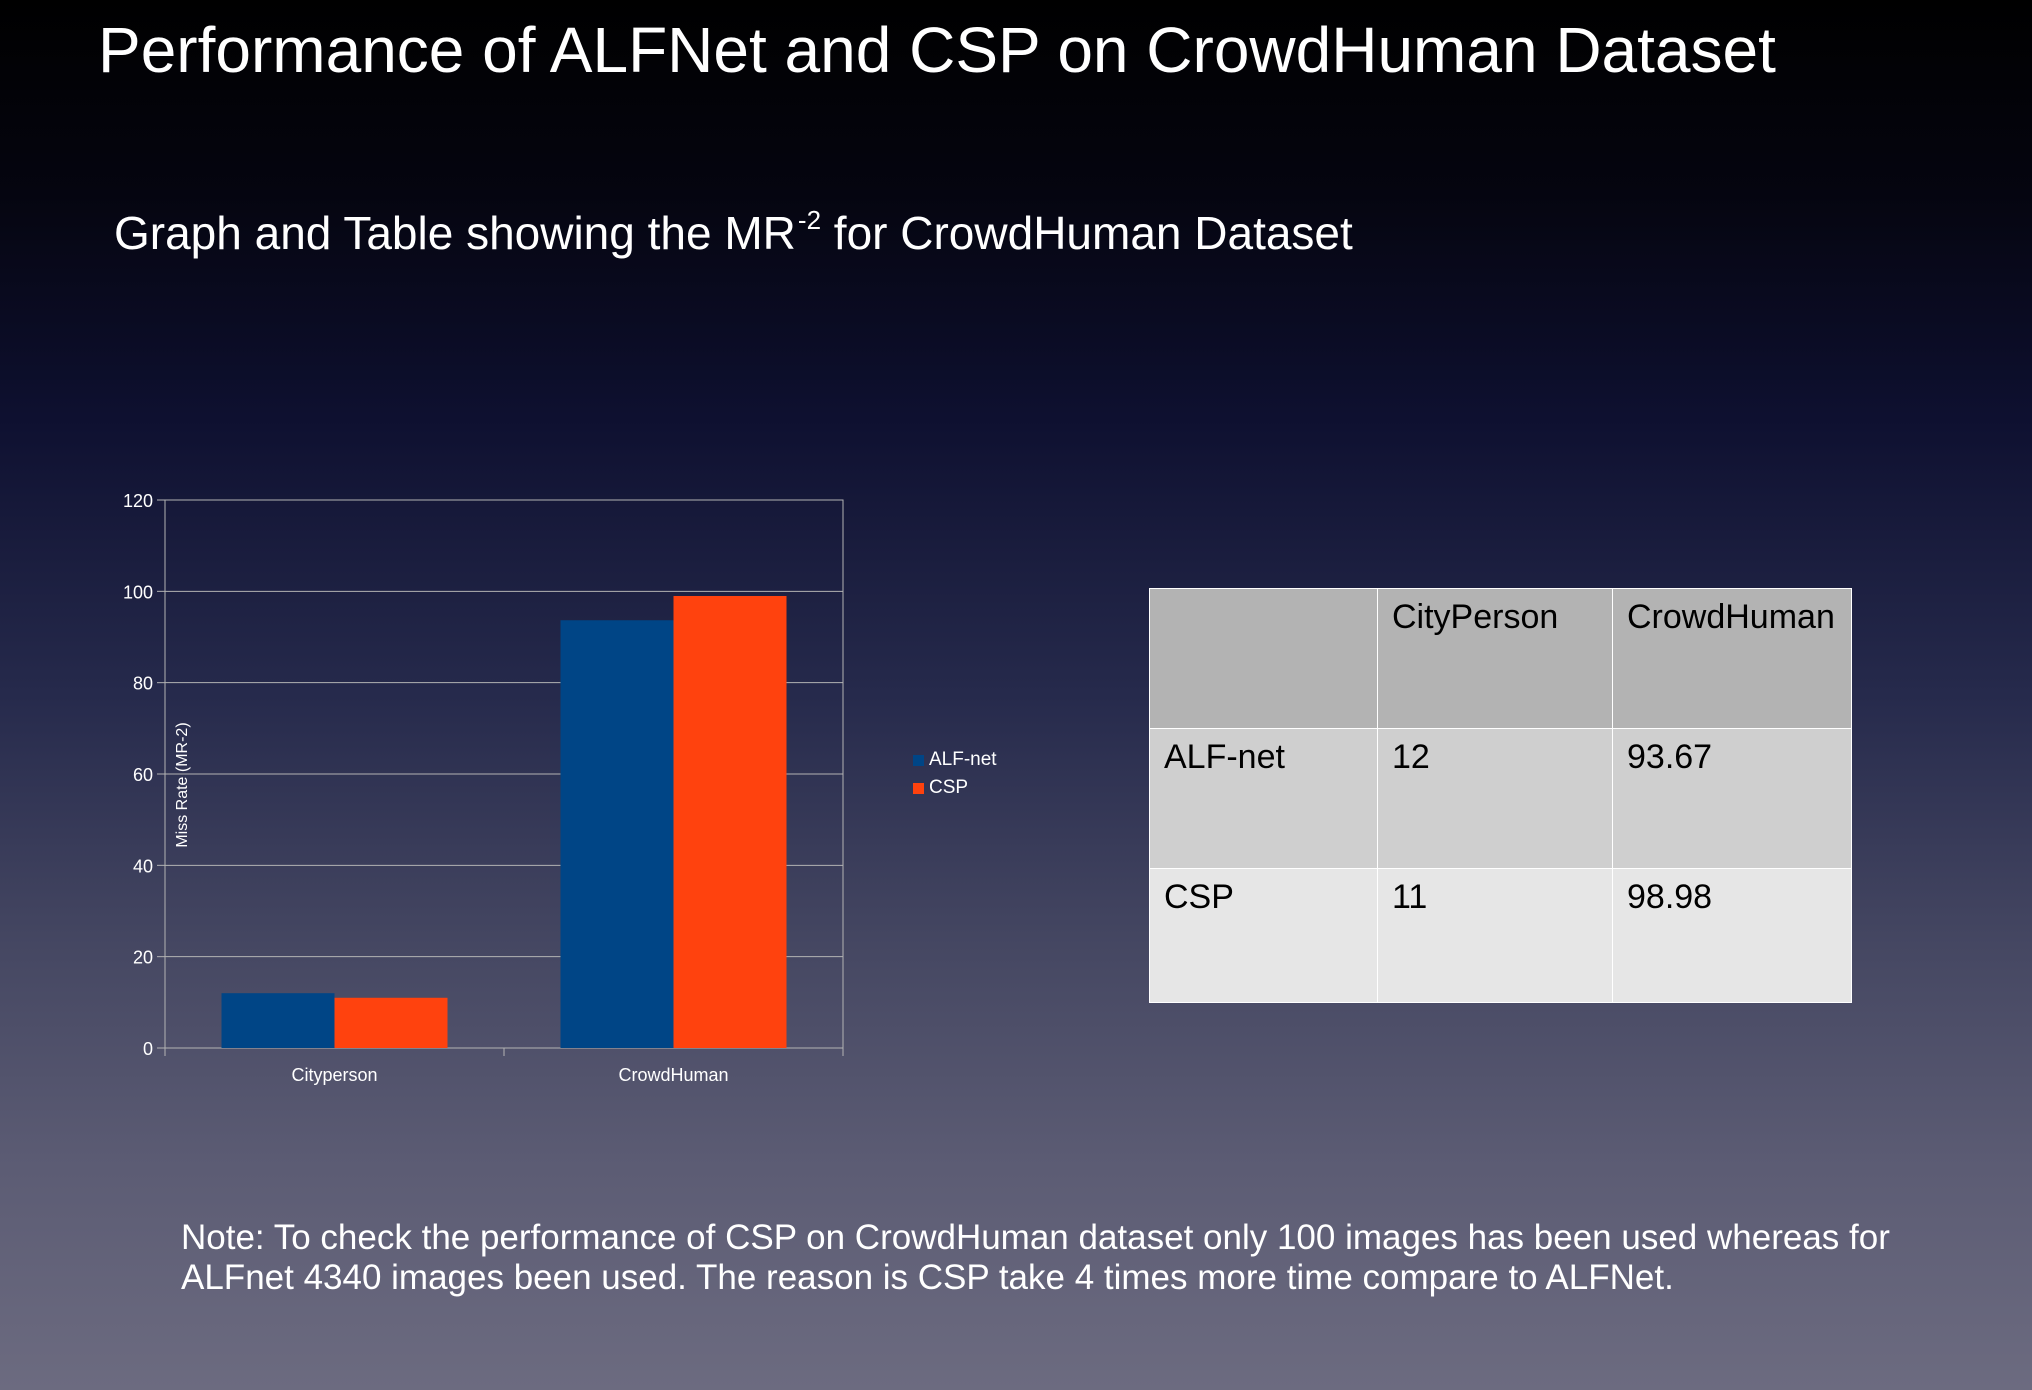 The image size is (2032, 1390). I want to click on table-header-cell, so click(1263, 658).